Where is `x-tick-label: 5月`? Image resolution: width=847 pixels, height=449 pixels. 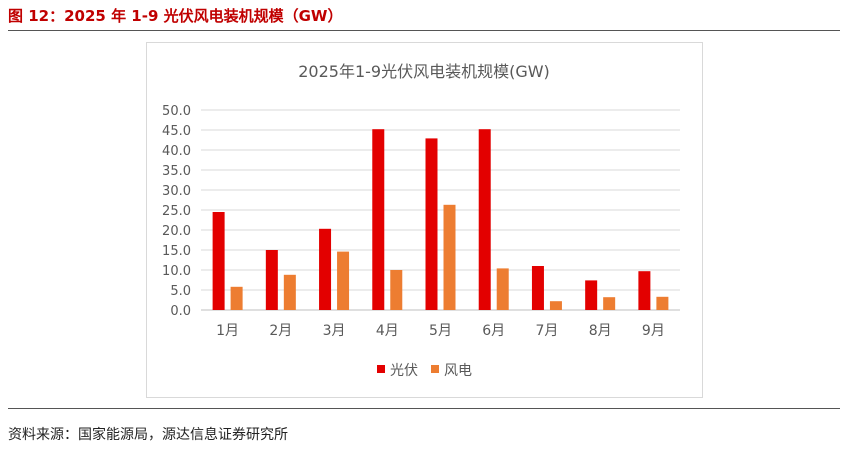 x-tick-label: 5月 is located at coordinates (440, 331).